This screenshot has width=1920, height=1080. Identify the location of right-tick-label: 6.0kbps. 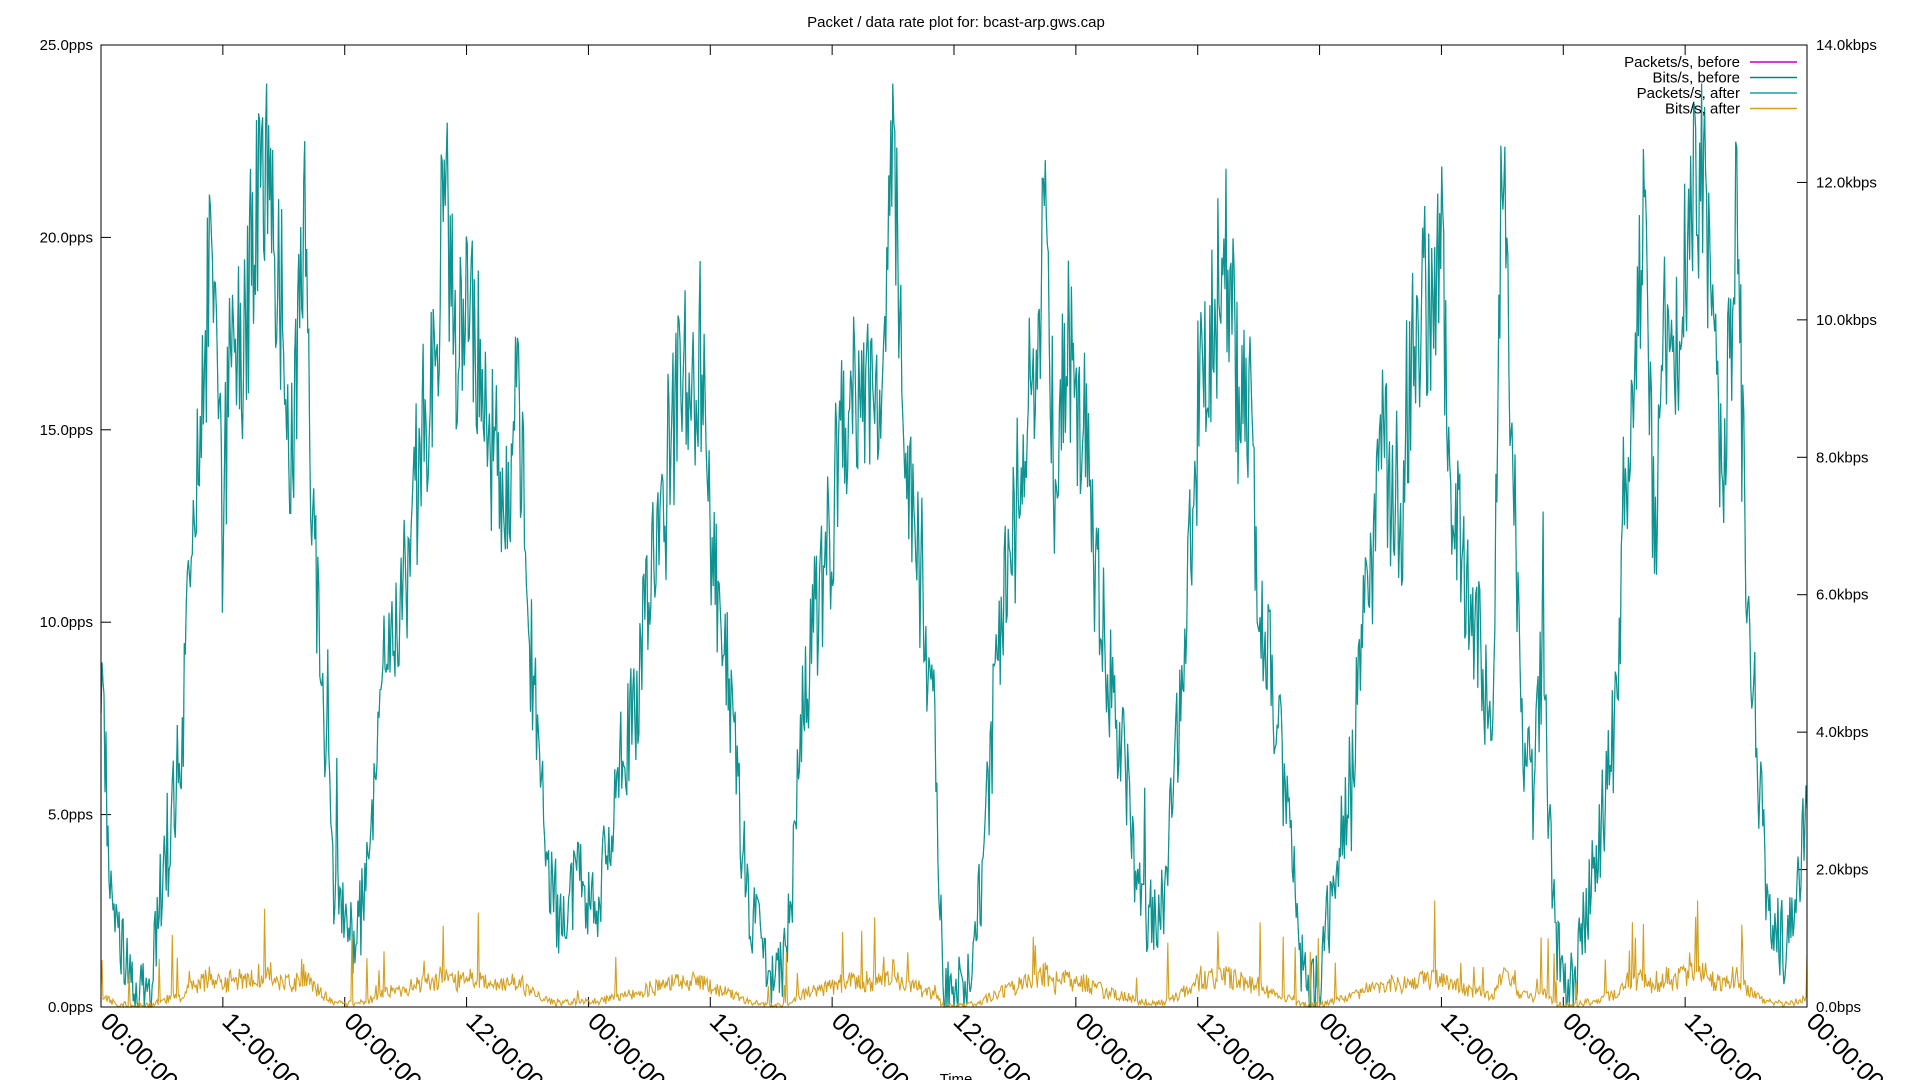
(1842, 595).